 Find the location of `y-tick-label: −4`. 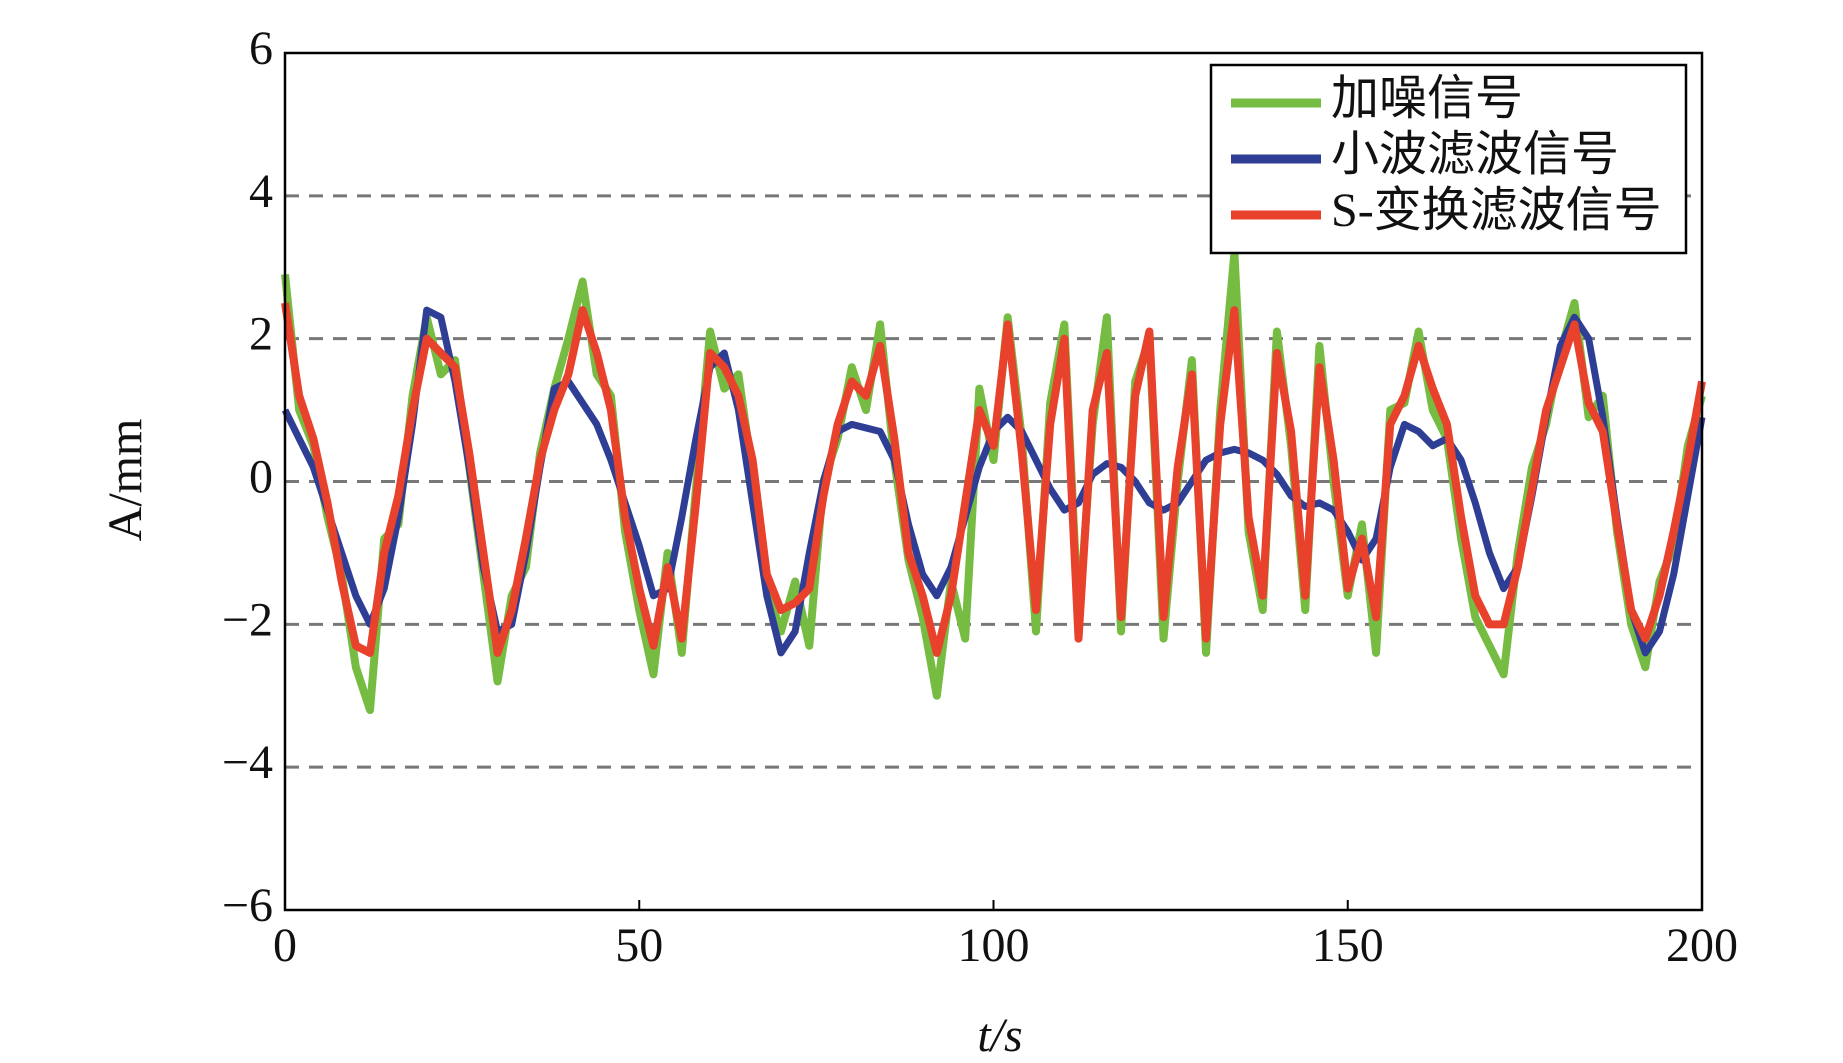

y-tick-label: −4 is located at coordinates (247, 762).